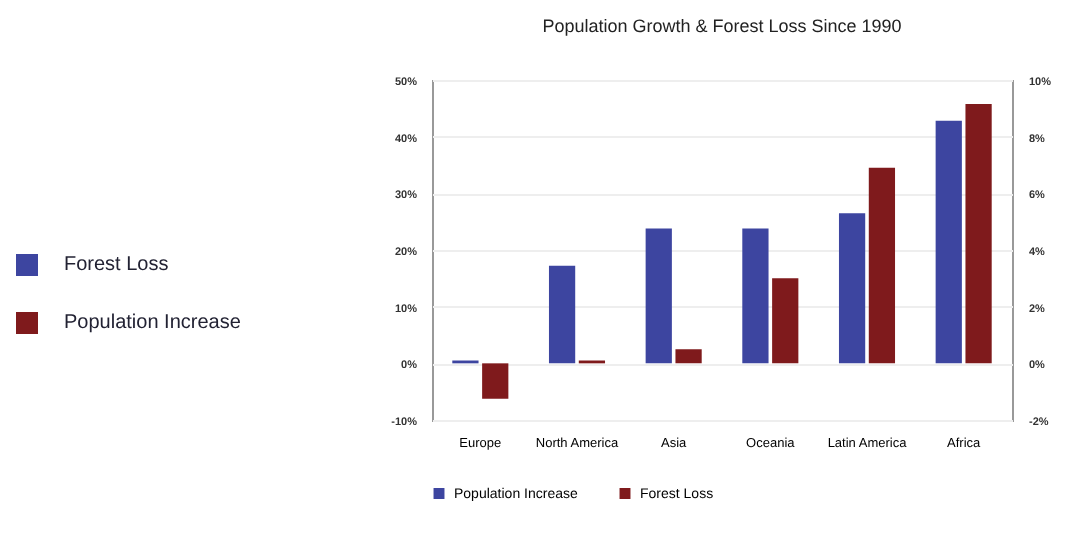  What do you see at coordinates (152, 323) in the screenshot?
I see `text: Population Increase` at bounding box center [152, 323].